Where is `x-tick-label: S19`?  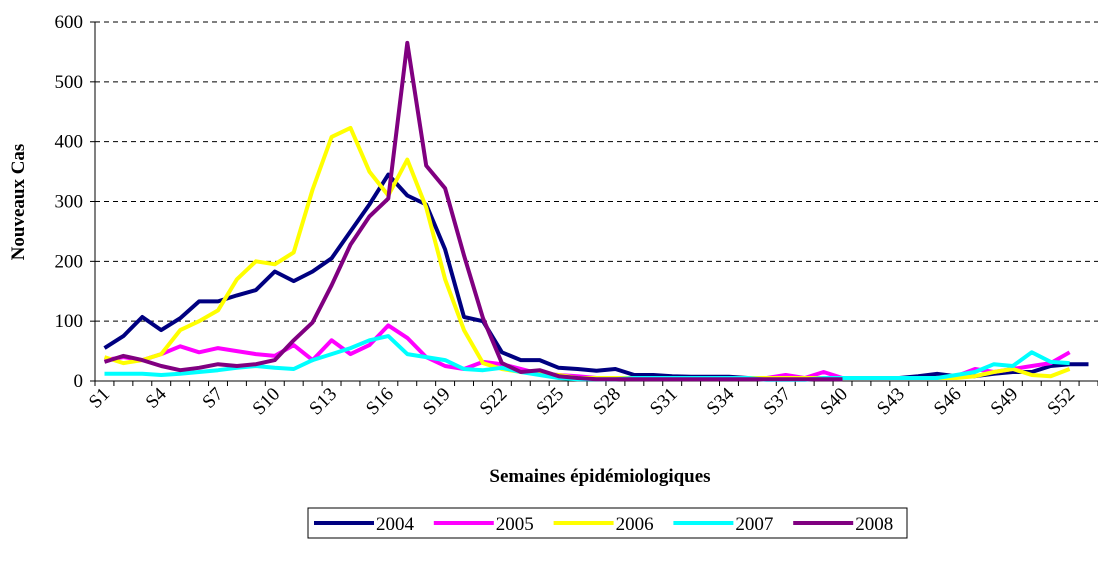 x-tick-label: S19 is located at coordinates (437, 402).